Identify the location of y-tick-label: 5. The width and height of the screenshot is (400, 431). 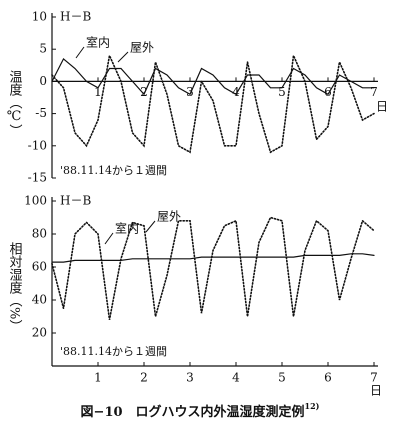
(43, 49).